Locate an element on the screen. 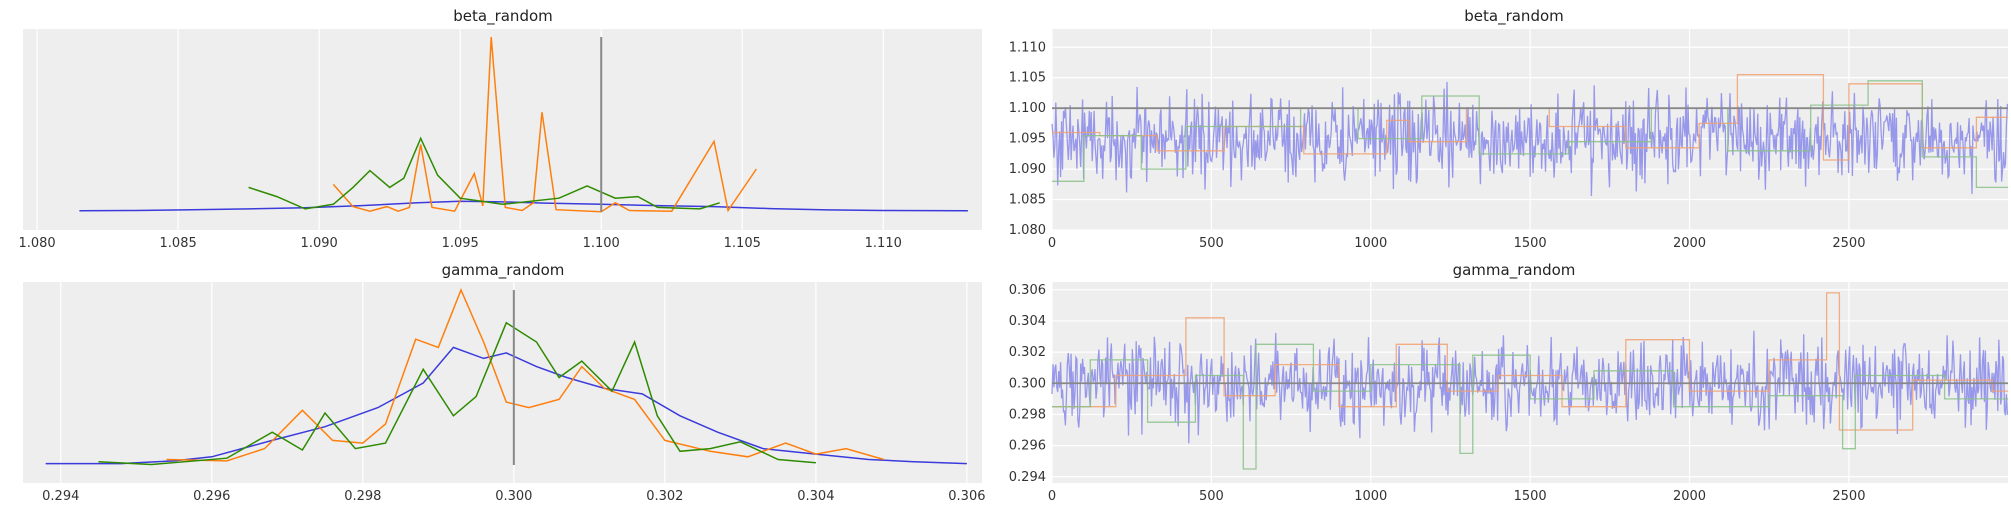 The image size is (2011, 511). y-tick-label: 1.085 is located at coordinates (1027, 200).